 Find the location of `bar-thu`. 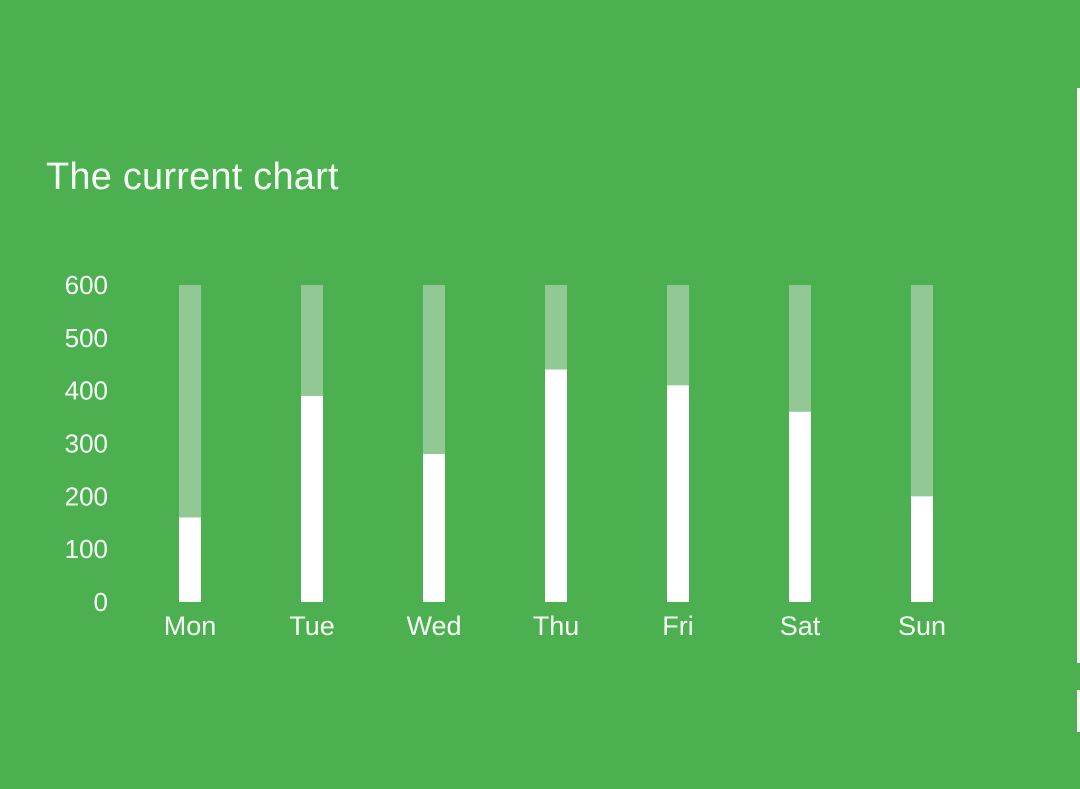

bar-thu is located at coordinates (556, 485).